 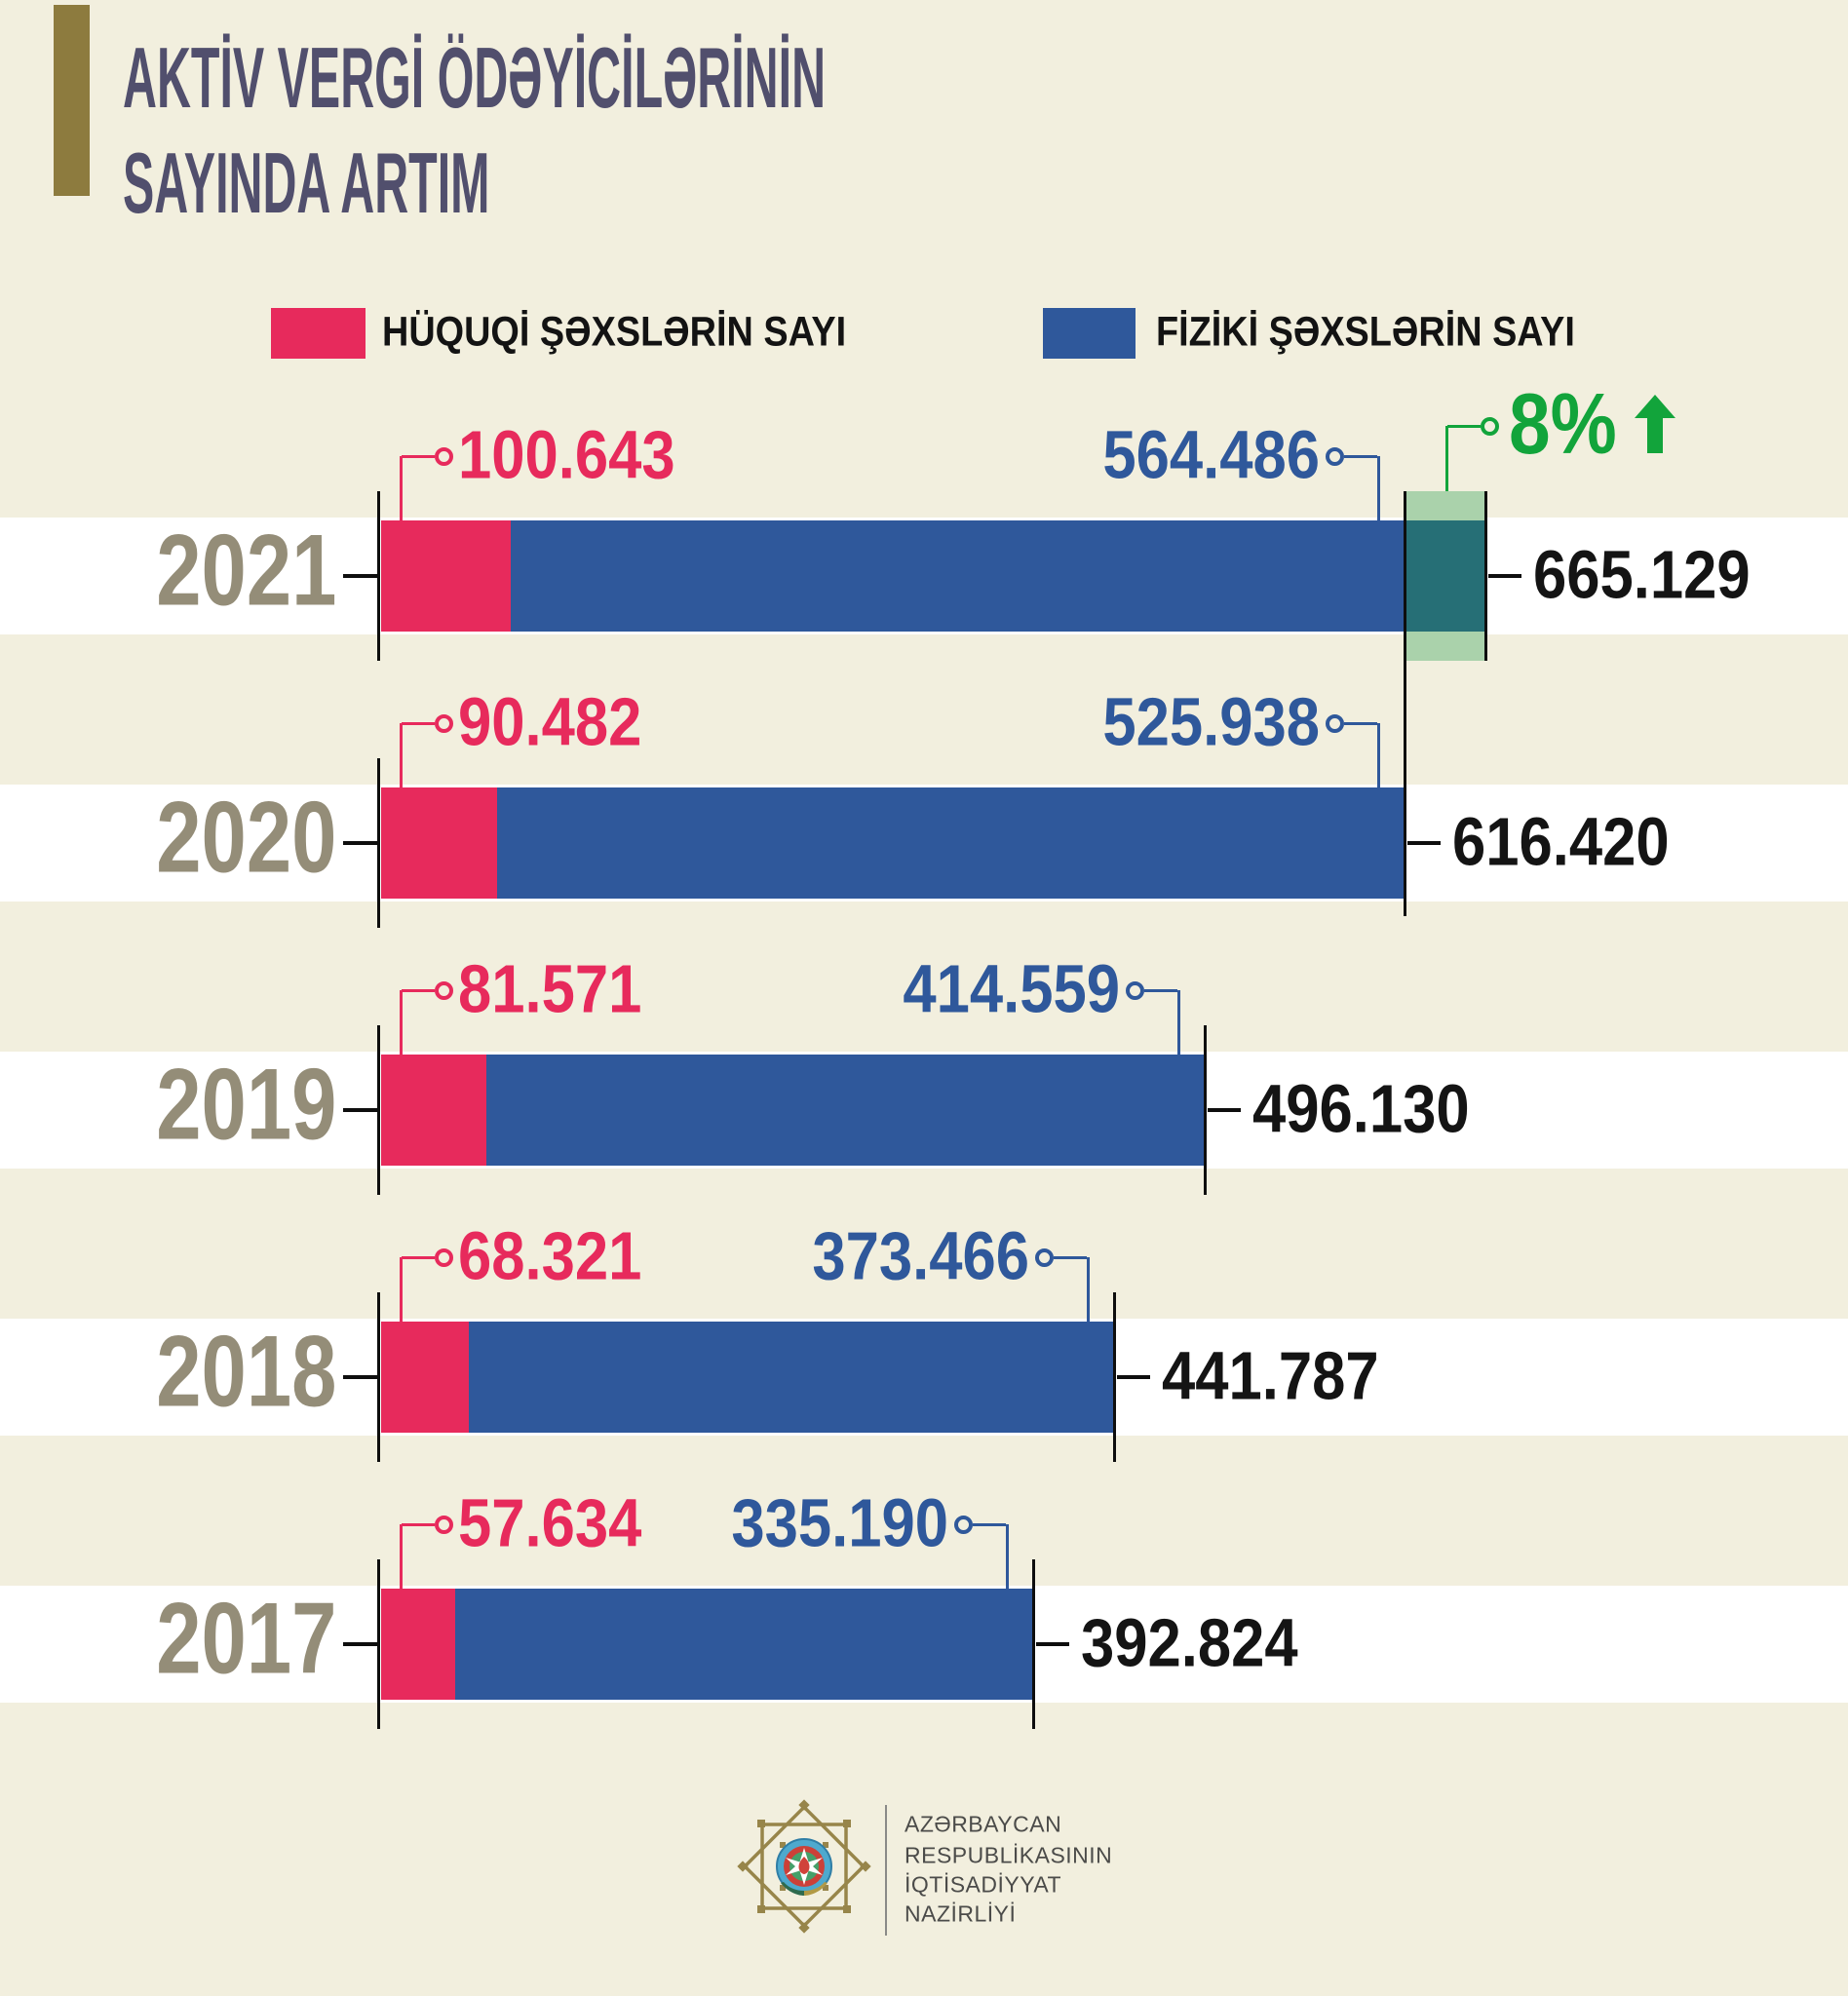 I want to click on growth-percent-label: 8%, so click(x=1563, y=423).